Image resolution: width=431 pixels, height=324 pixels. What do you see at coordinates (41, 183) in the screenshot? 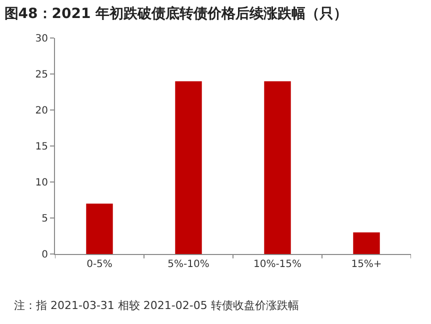
I see `y-tick-label: 10` at bounding box center [41, 183].